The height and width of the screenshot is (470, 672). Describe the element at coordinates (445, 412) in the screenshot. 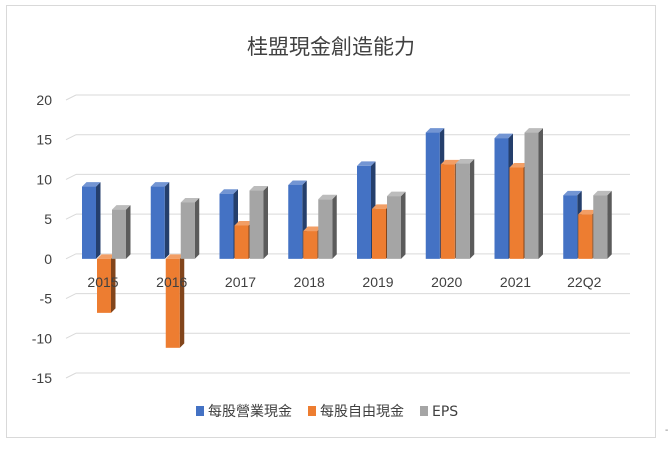

I see `legend-label: EPS` at that location.